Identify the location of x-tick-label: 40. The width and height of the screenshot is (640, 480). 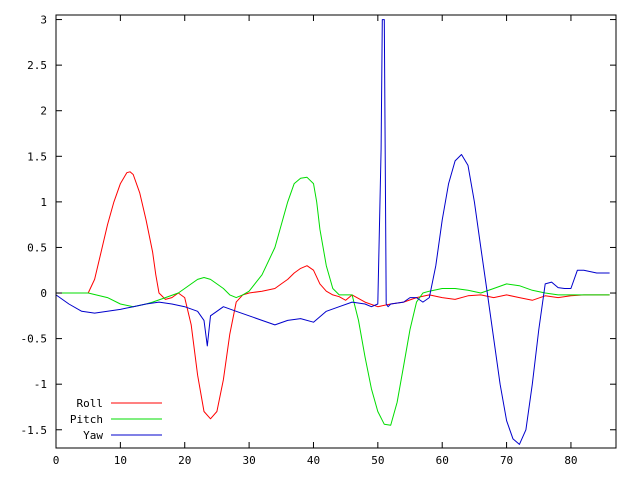
(313, 460).